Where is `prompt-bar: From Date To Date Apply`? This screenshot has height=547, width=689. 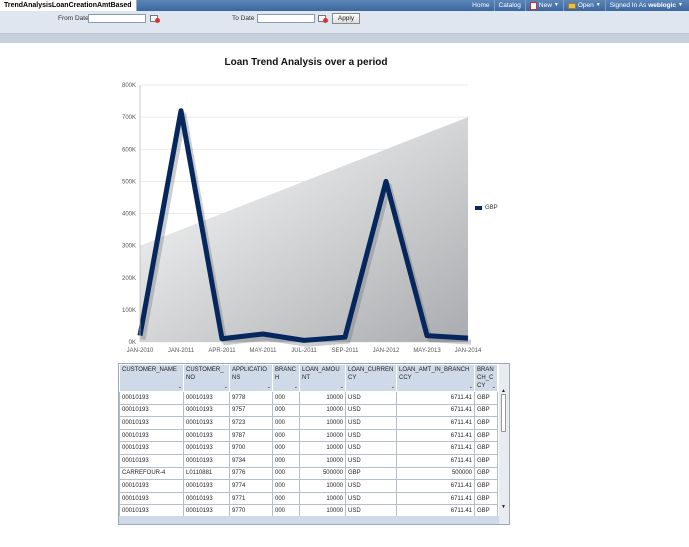 prompt-bar: From Date To Date Apply is located at coordinates (344, 22).